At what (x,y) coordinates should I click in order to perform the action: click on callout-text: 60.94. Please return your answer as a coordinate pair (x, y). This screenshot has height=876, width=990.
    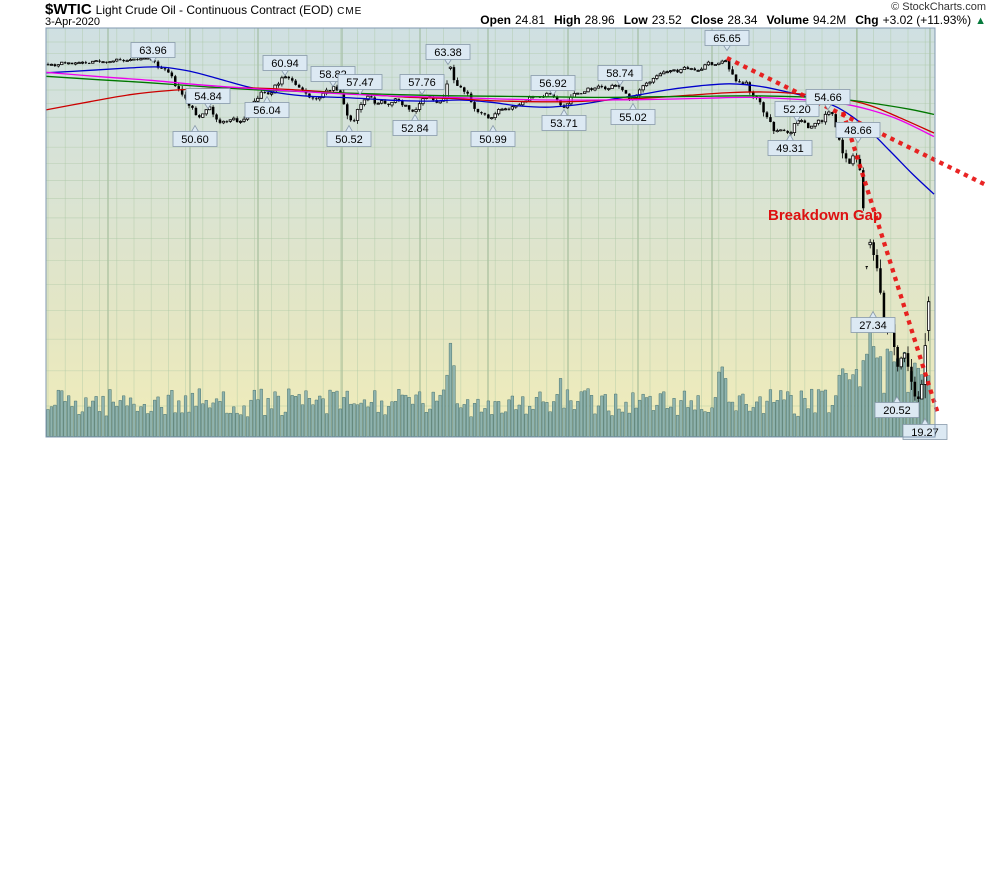
    Looking at the image, I should click on (285, 64).